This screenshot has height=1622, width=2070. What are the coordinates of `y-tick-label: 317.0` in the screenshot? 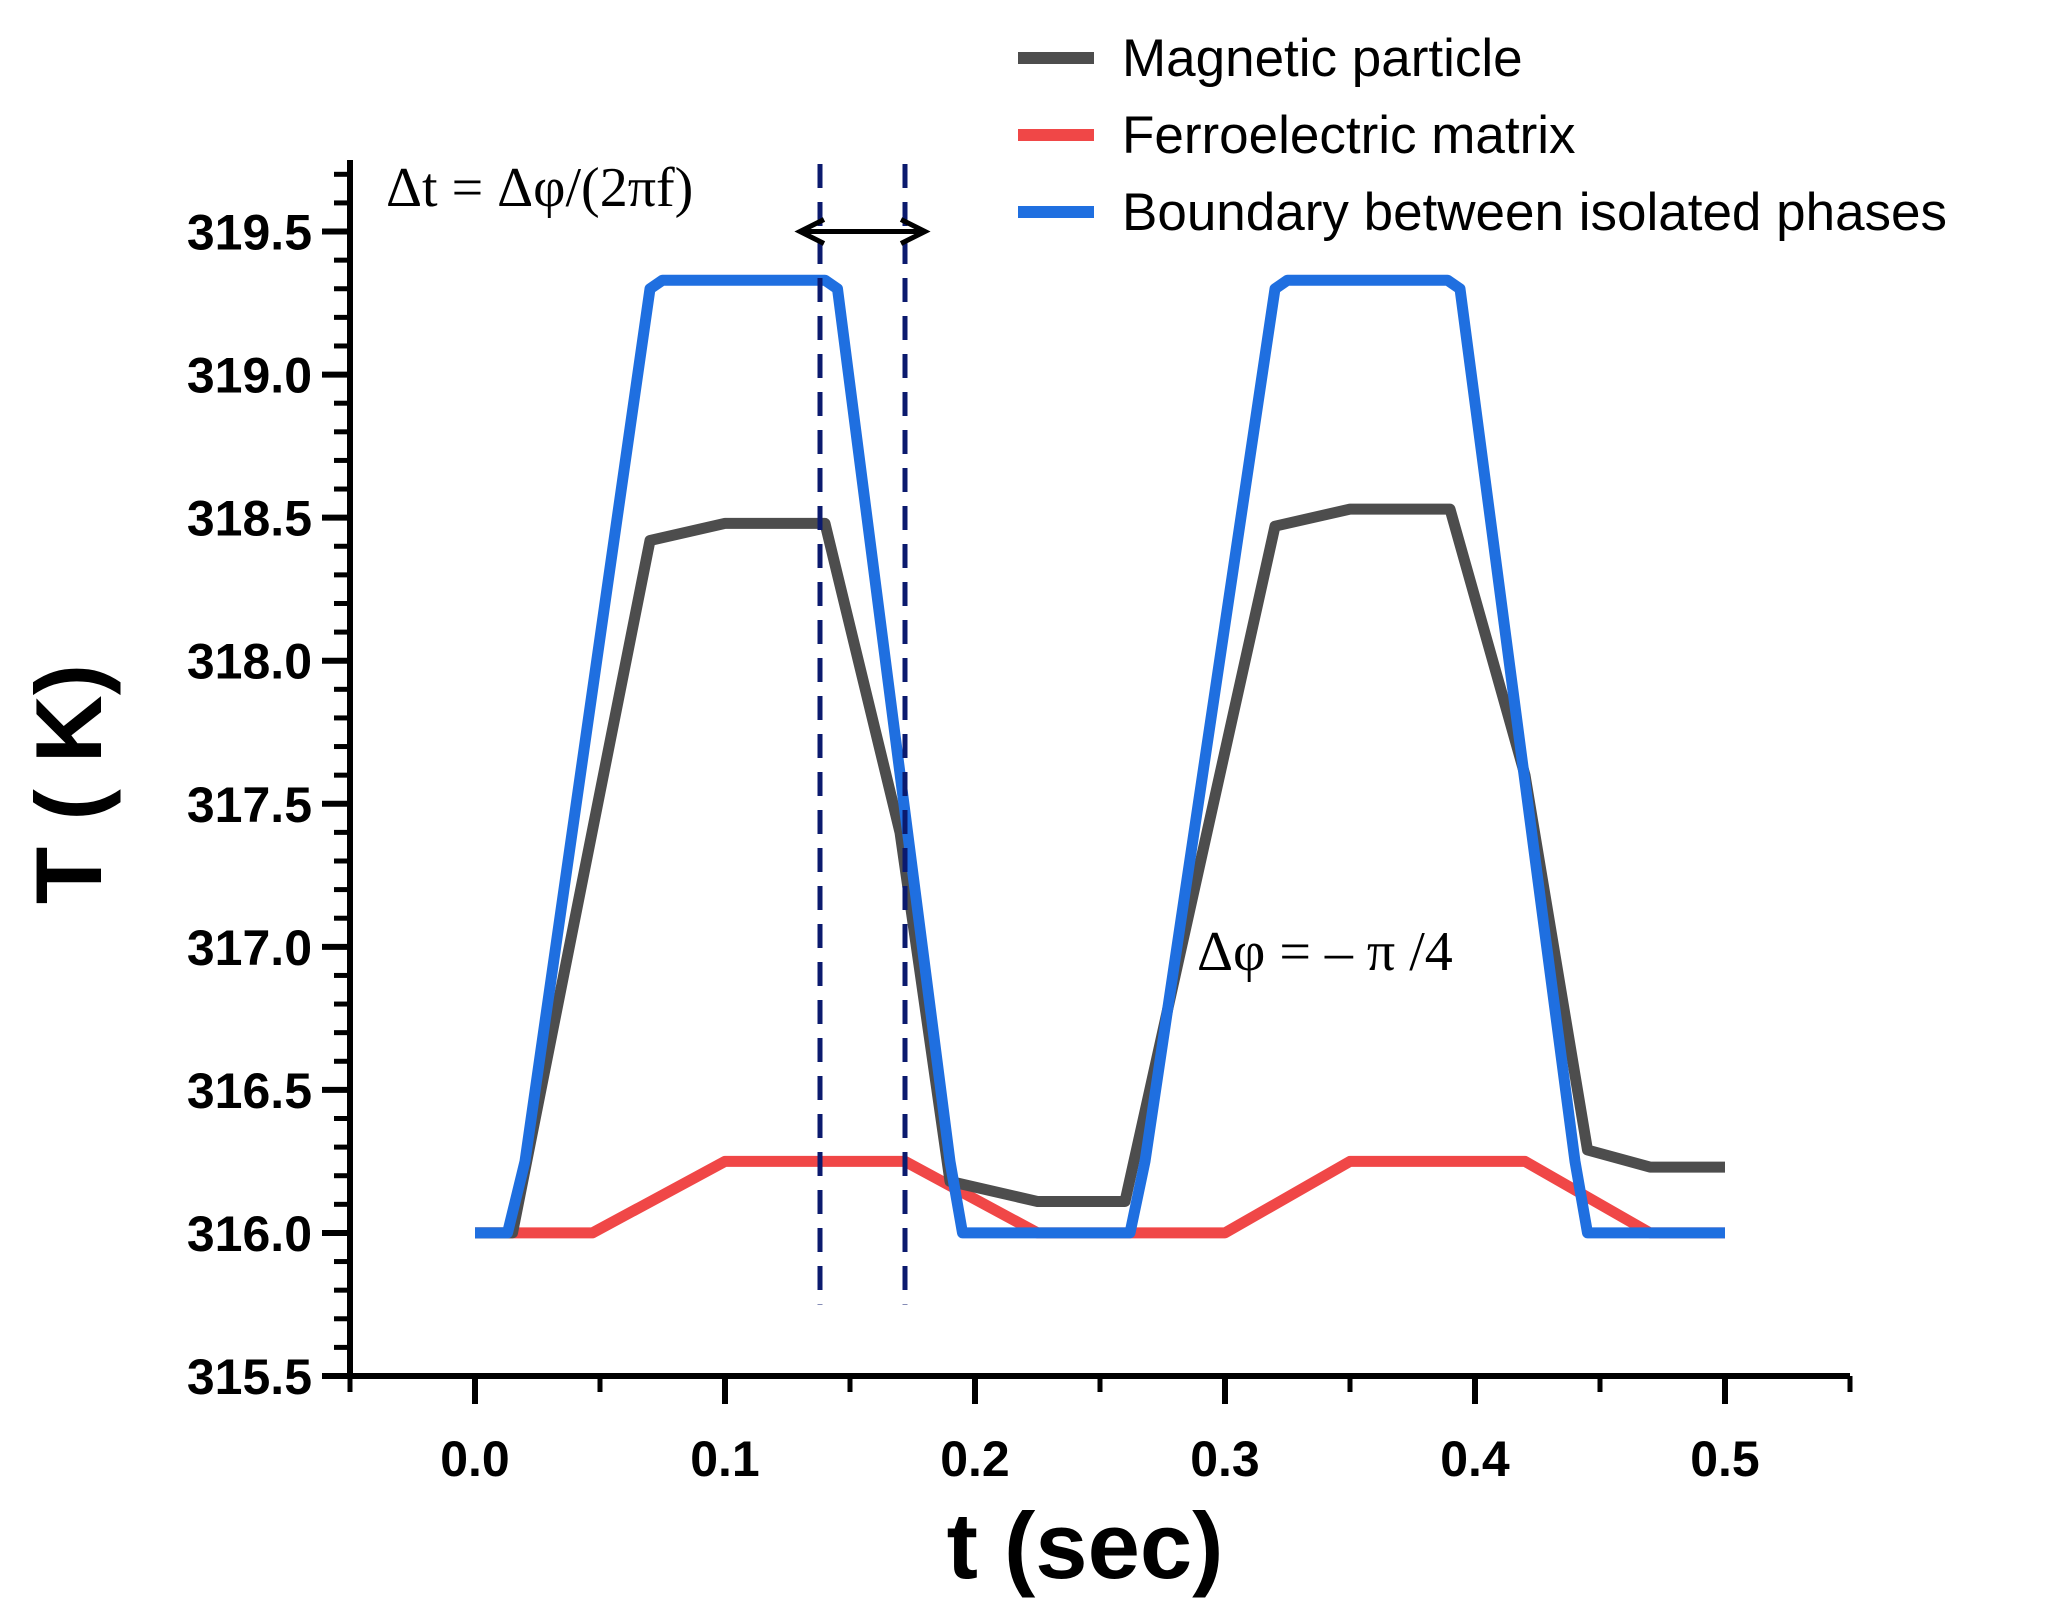 It's located at (249, 948).